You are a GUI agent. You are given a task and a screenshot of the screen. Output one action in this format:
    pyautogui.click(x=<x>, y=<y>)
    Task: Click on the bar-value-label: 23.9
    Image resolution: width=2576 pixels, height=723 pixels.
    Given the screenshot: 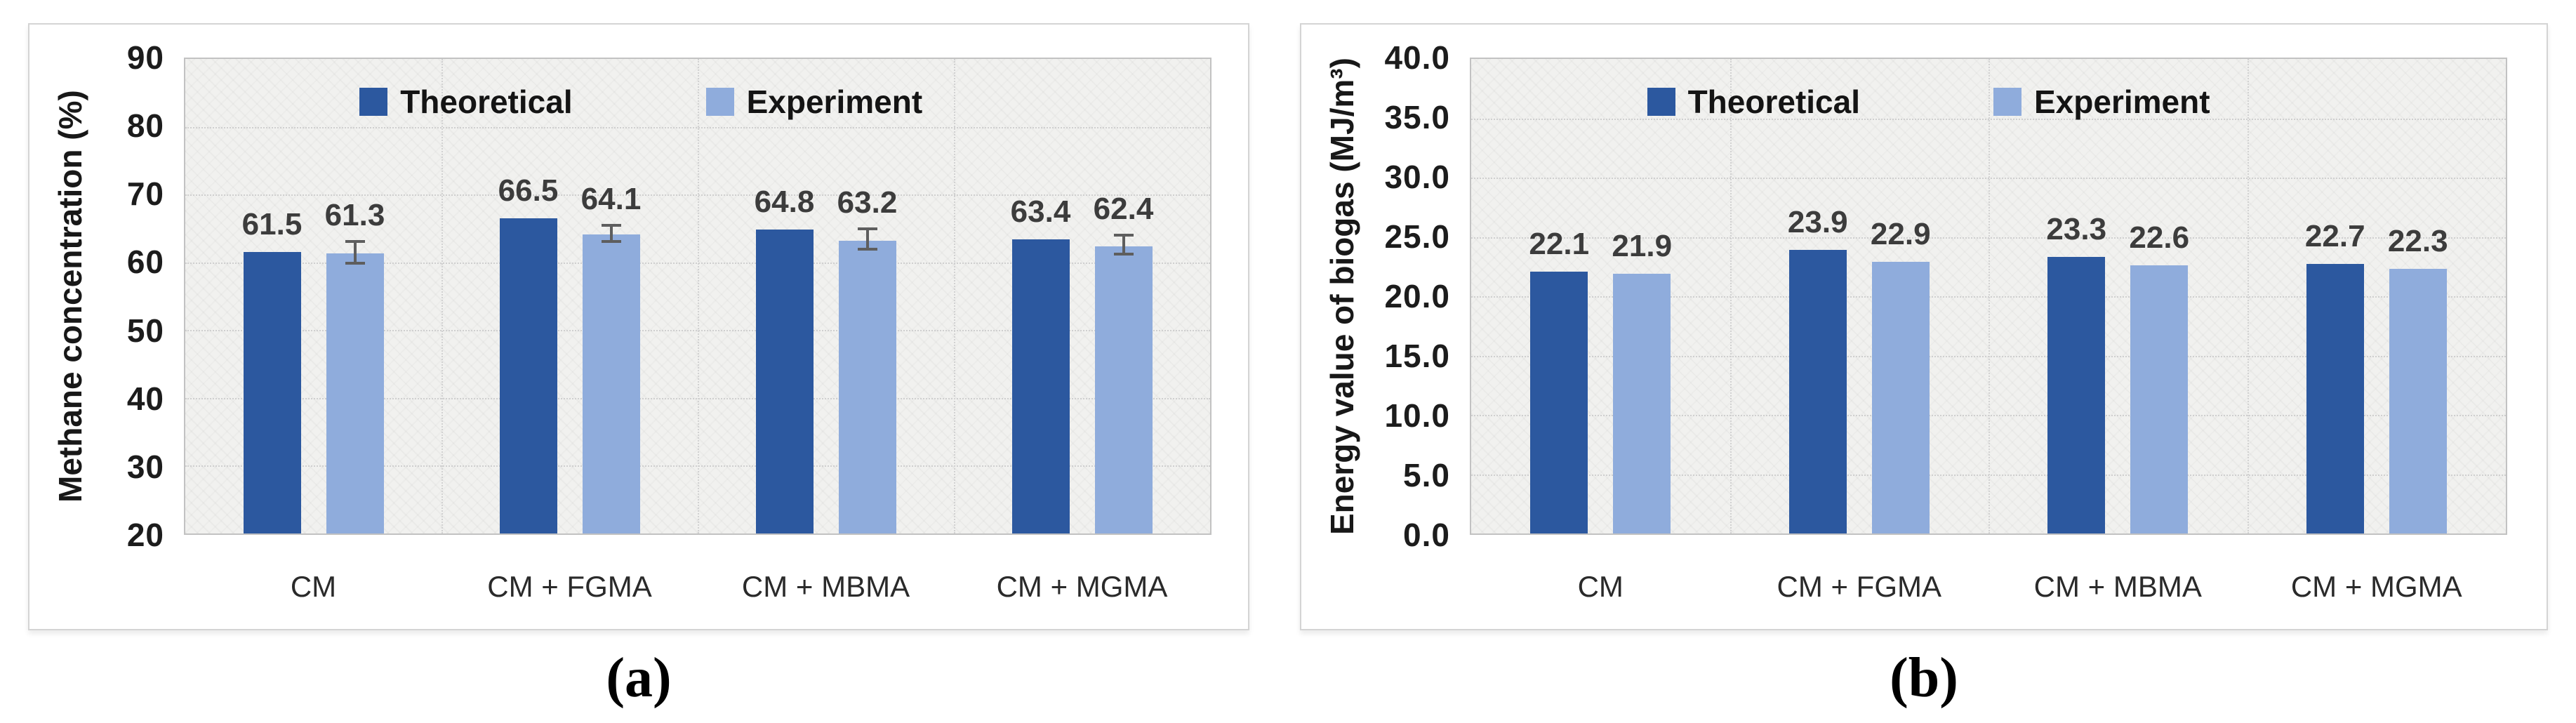 What is the action you would take?
    pyautogui.click(x=1818, y=222)
    